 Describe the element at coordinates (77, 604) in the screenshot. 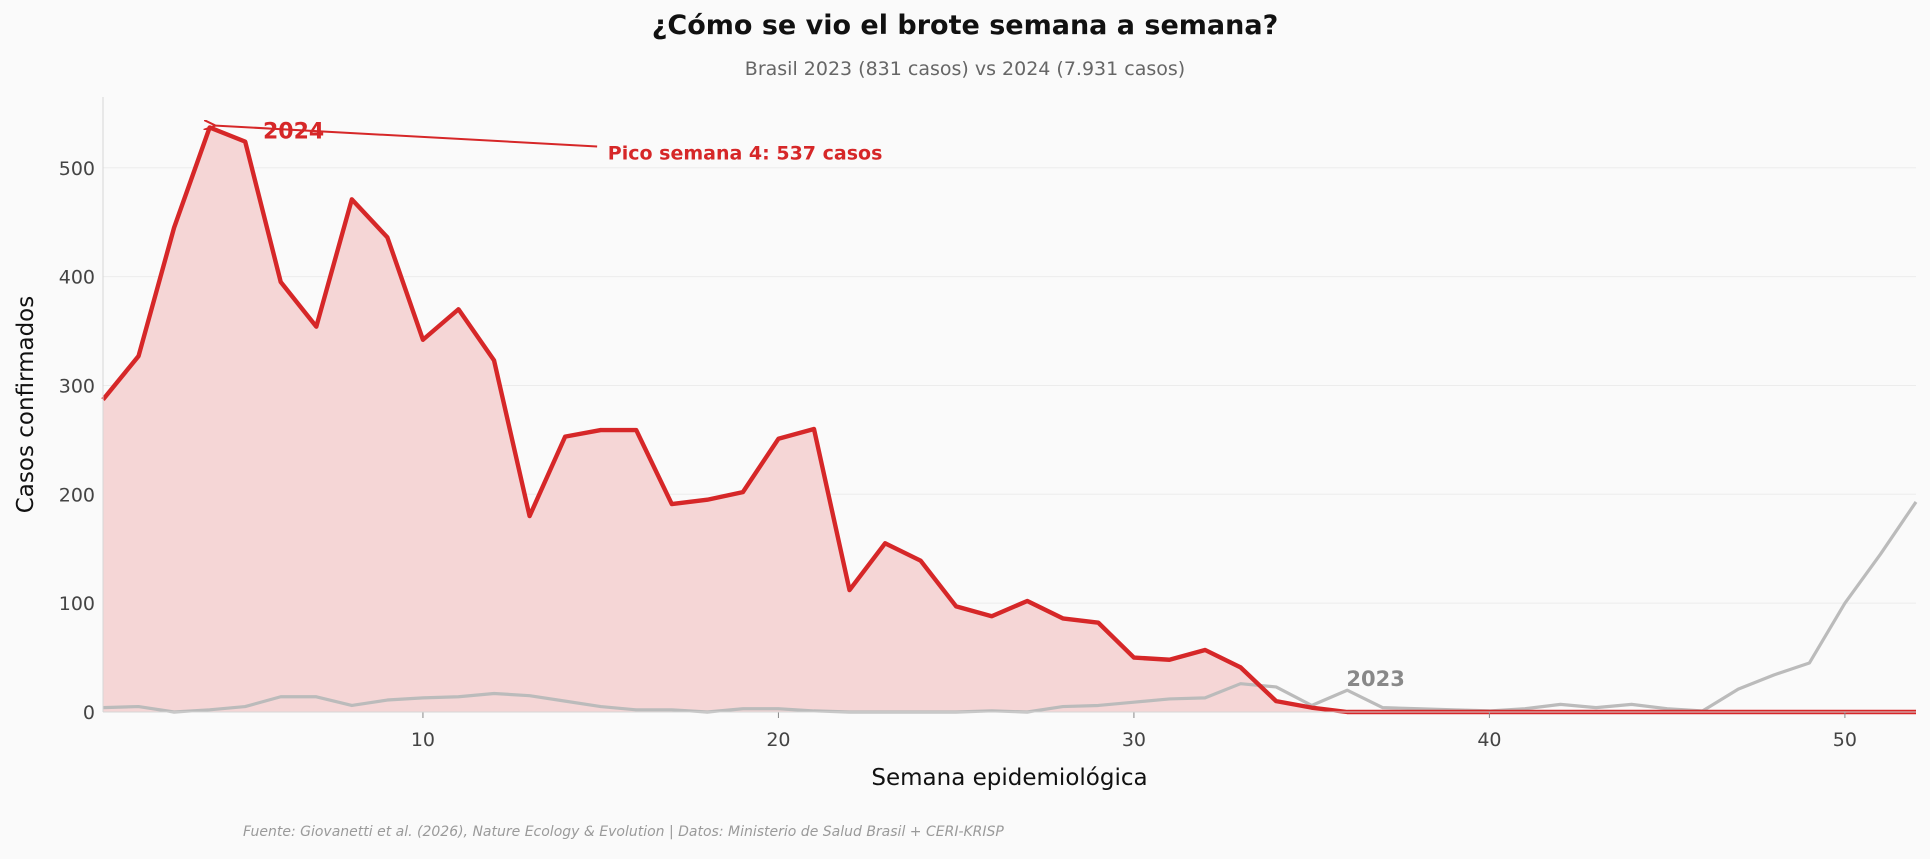

I see `y-tick-label: 100` at that location.